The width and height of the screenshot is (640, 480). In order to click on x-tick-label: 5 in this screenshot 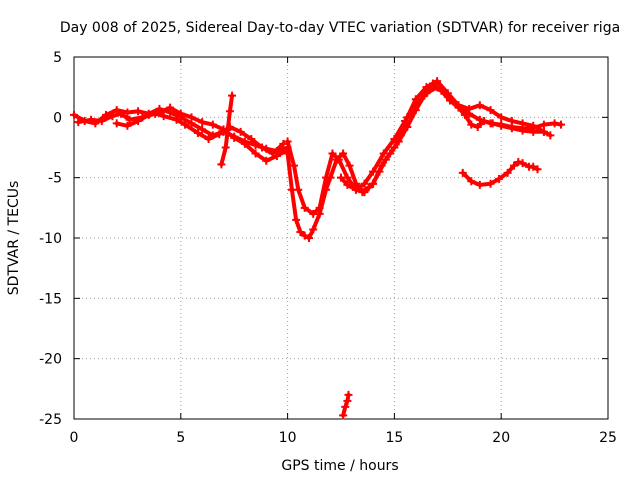, I will do `click(180, 438)`.